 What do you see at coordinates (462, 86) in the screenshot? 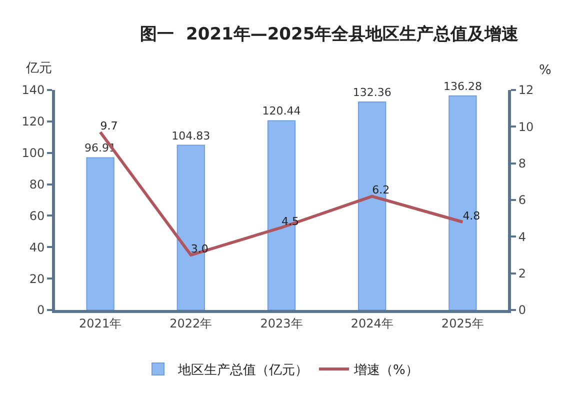
I see `data-label: 136.28` at bounding box center [462, 86].